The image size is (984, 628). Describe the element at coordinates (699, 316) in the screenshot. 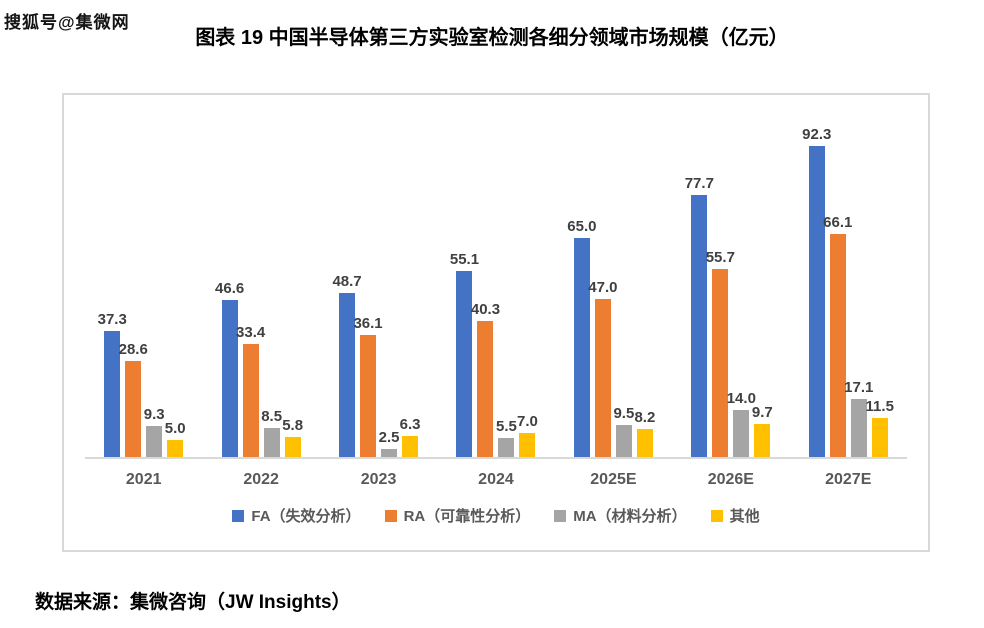

I see `bar-fa-2026E: 77.7` at that location.